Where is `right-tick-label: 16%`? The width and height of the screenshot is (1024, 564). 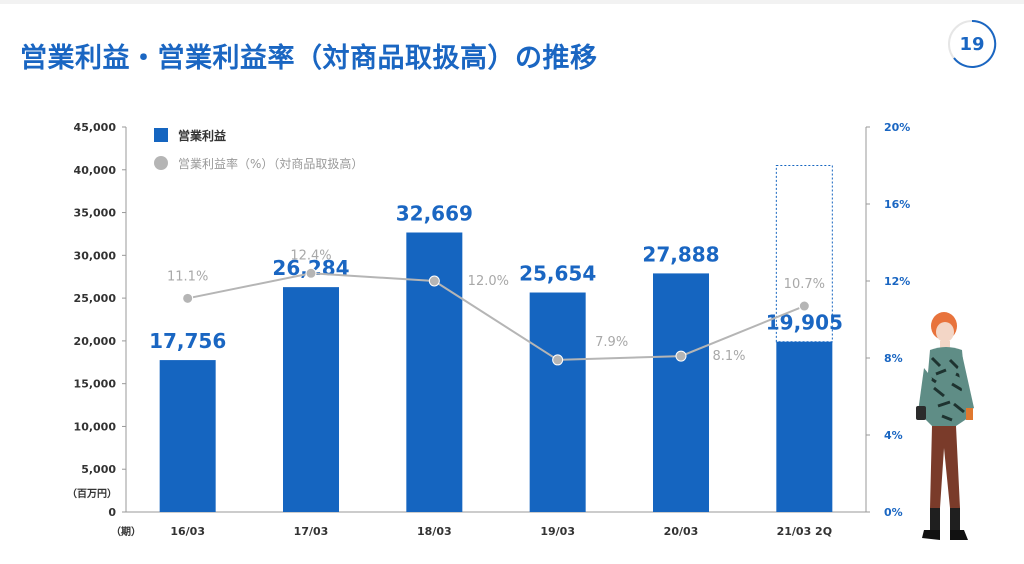 right-tick-label: 16% is located at coordinates (897, 204).